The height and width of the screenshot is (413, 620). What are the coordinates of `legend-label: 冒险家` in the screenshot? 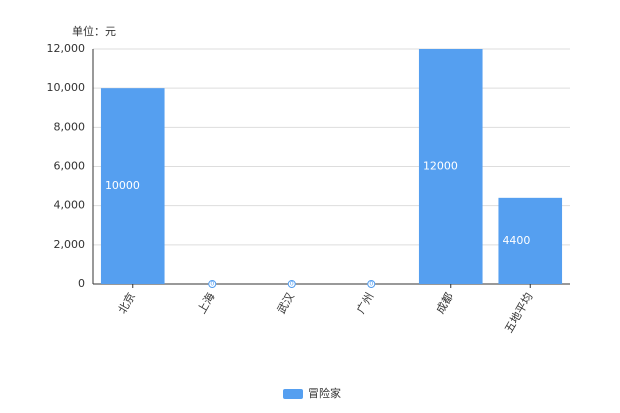 It's located at (324, 393).